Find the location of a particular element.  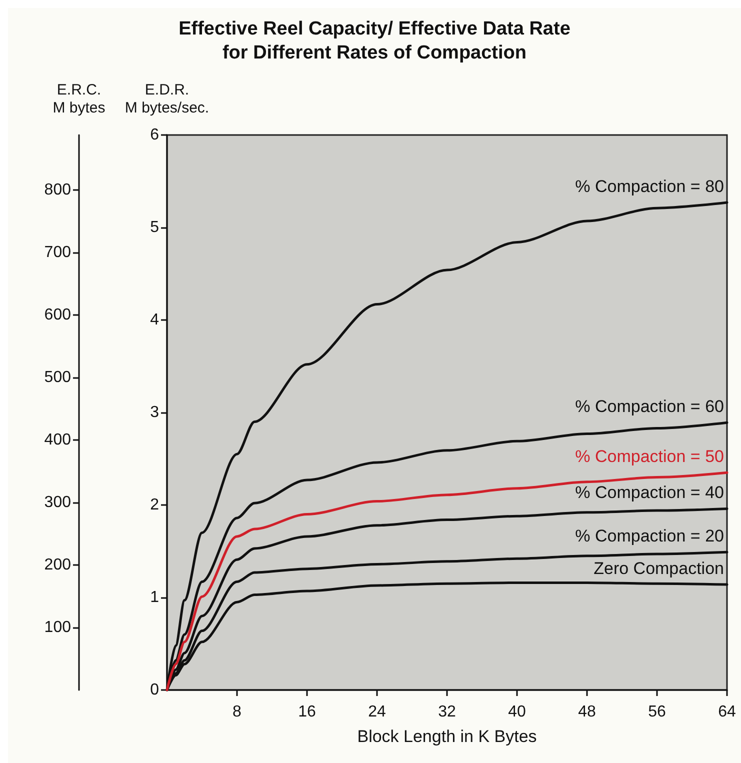

y-tick-label: 5 is located at coordinates (155, 227).